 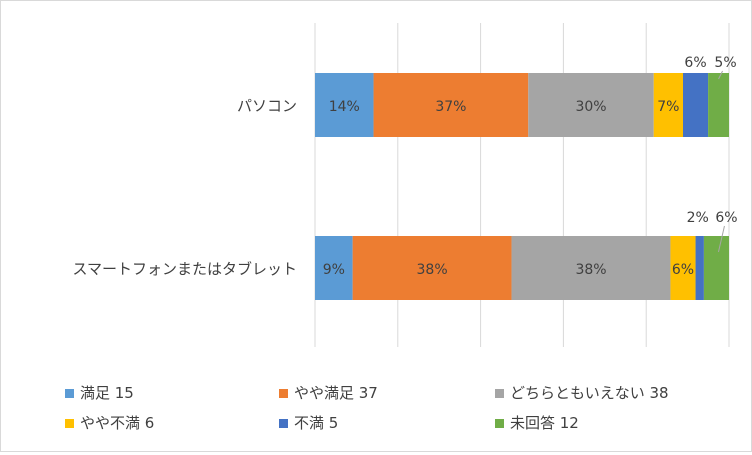 I want to click on legend-label: 満足 15, so click(x=107, y=393).